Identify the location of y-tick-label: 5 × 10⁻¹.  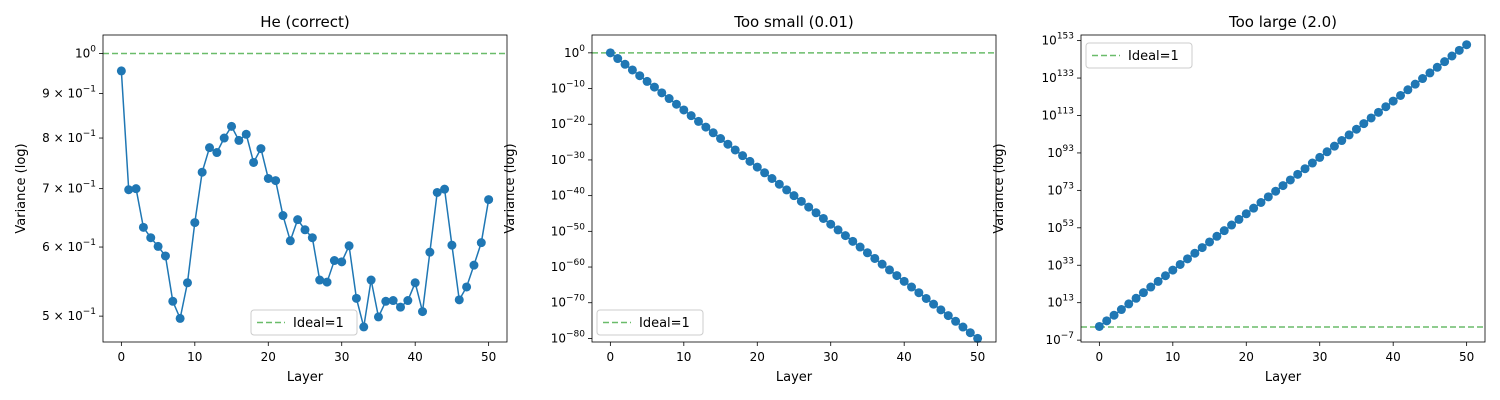
(69, 315).